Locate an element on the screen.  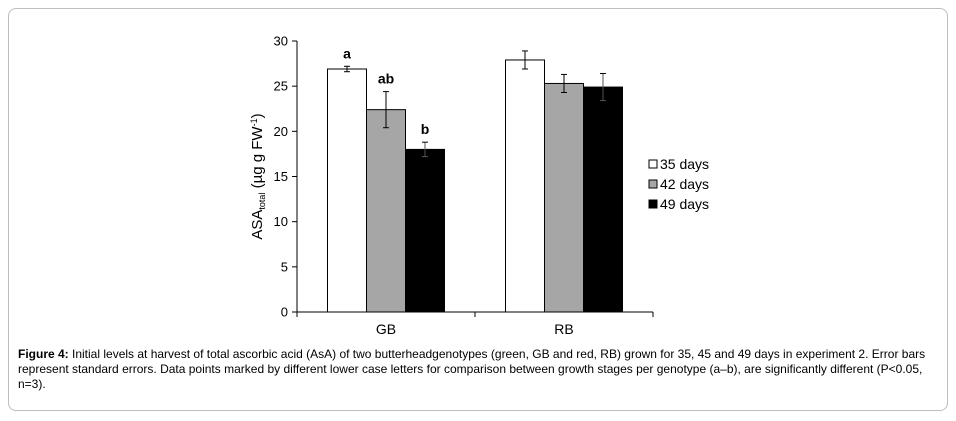
y-tick-label: 30 is located at coordinates (281, 41).